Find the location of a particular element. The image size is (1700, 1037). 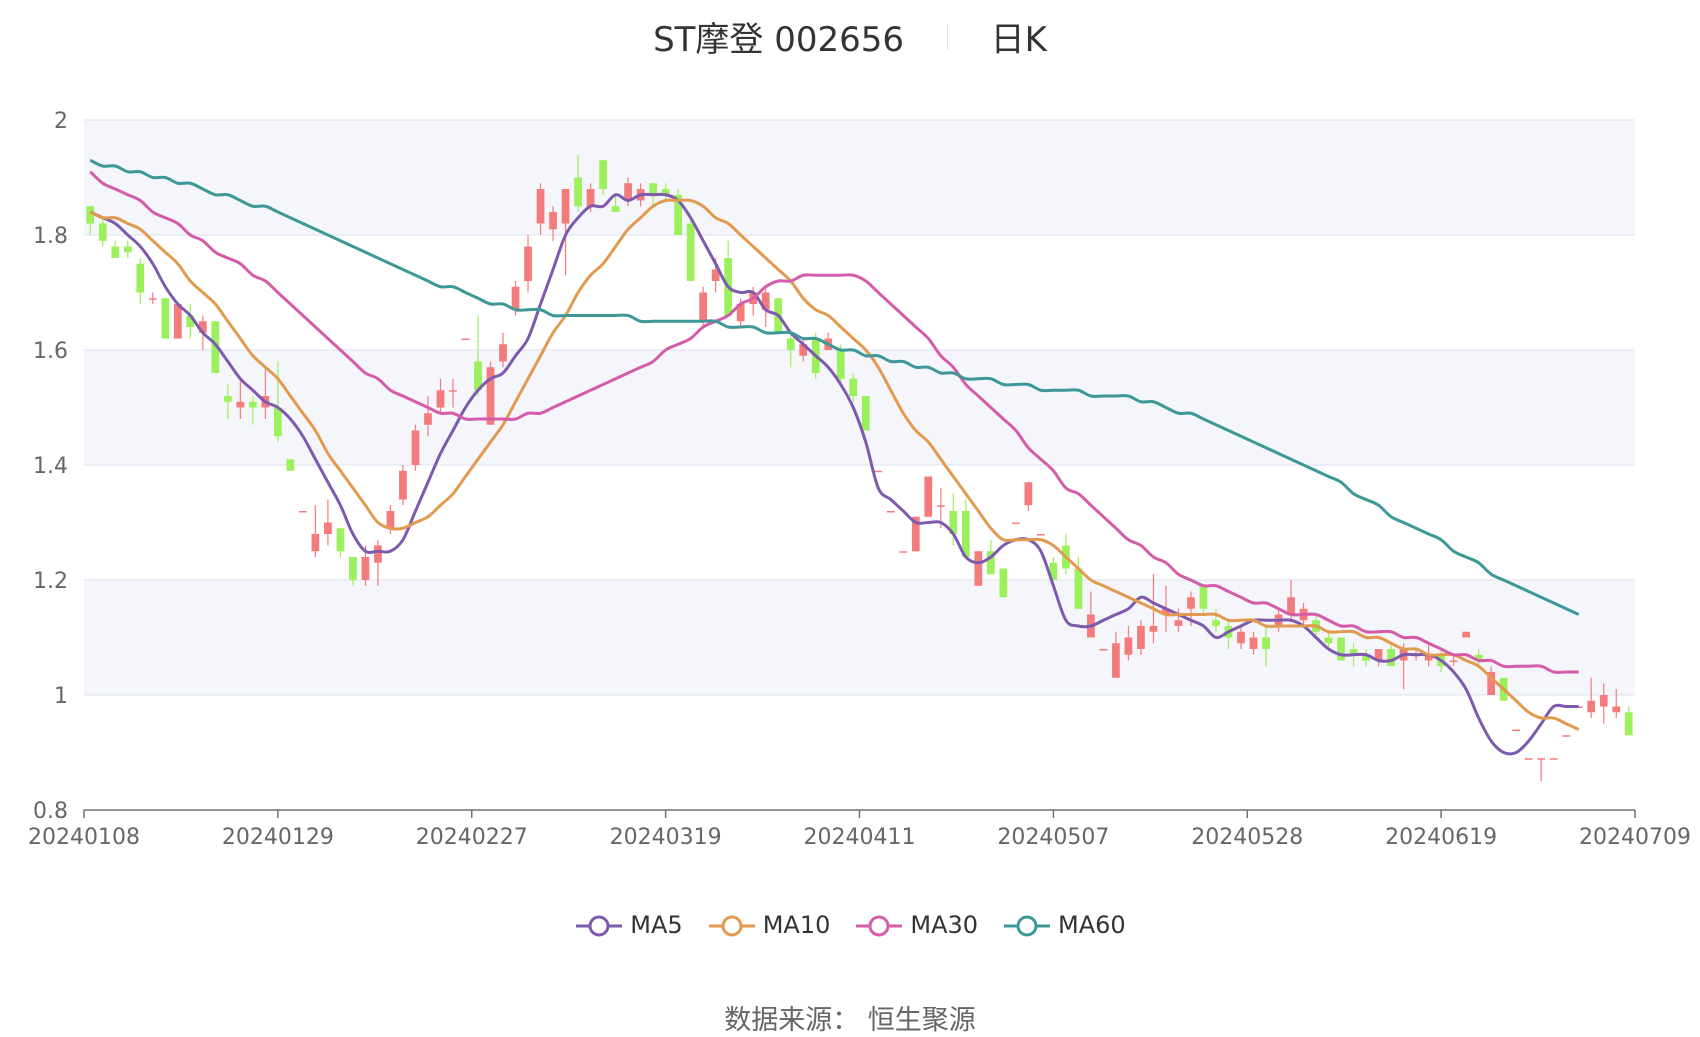

period-label: 日K is located at coordinates (1018, 40).